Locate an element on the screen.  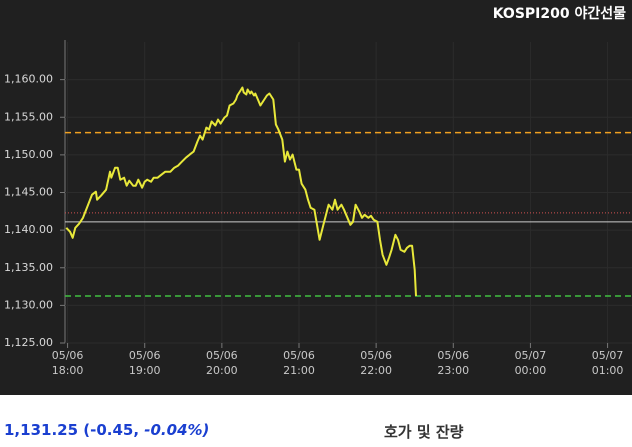
x-tick-label: 05/06 23:00 is located at coordinates (453, 363).